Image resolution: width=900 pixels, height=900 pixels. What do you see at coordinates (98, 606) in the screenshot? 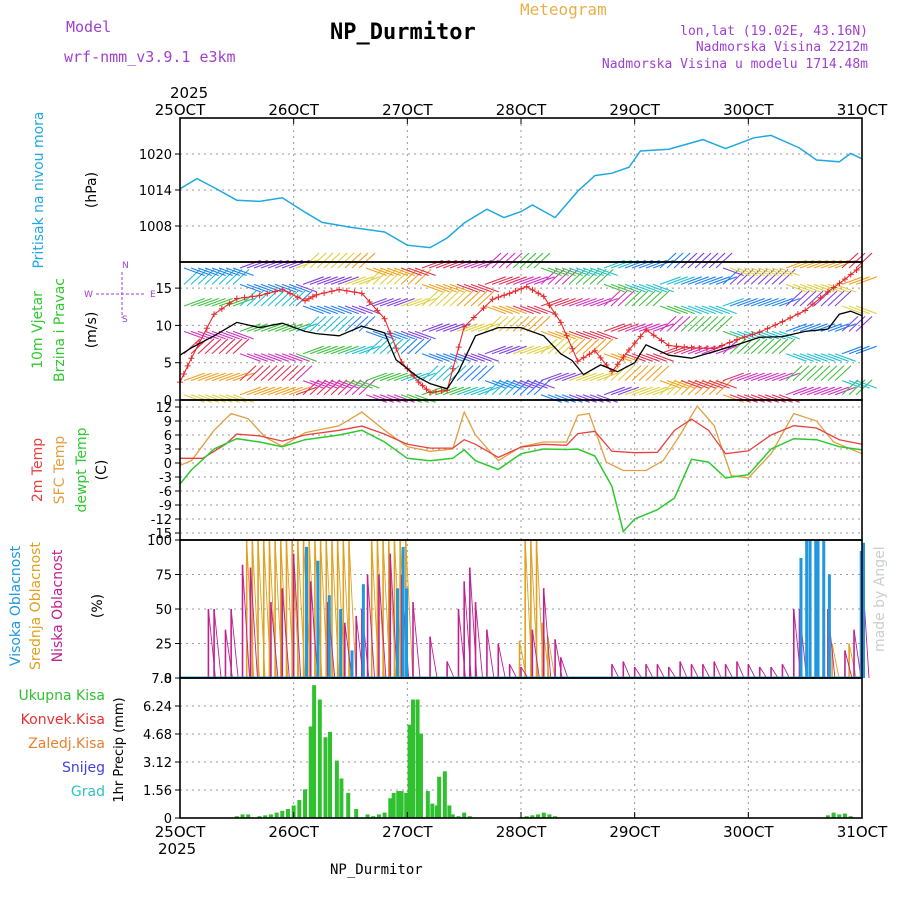
I see `cloud-unit: (%)` at bounding box center [98, 606].